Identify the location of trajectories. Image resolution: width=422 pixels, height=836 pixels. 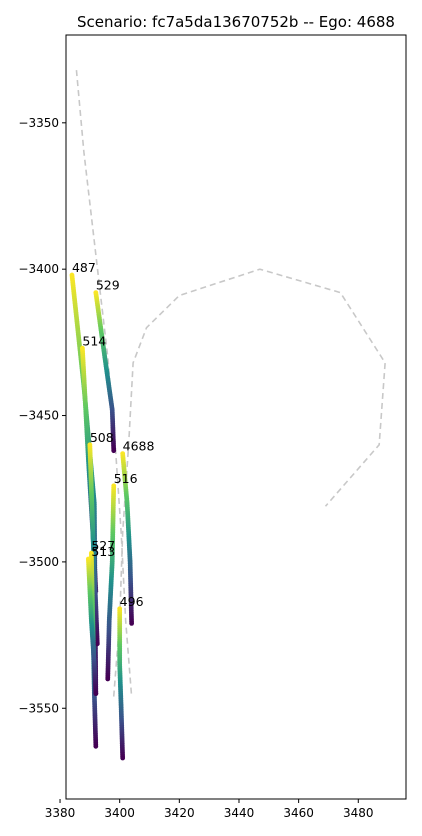
(102, 516).